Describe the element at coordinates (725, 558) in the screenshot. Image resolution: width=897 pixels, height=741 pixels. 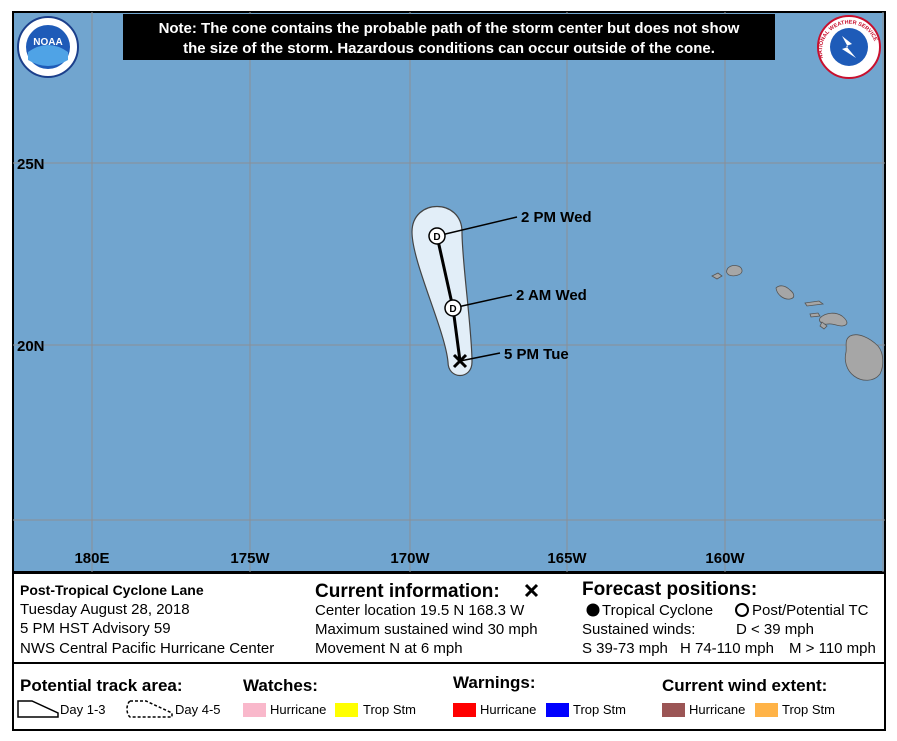
I see `longitude-label: 160W` at that location.